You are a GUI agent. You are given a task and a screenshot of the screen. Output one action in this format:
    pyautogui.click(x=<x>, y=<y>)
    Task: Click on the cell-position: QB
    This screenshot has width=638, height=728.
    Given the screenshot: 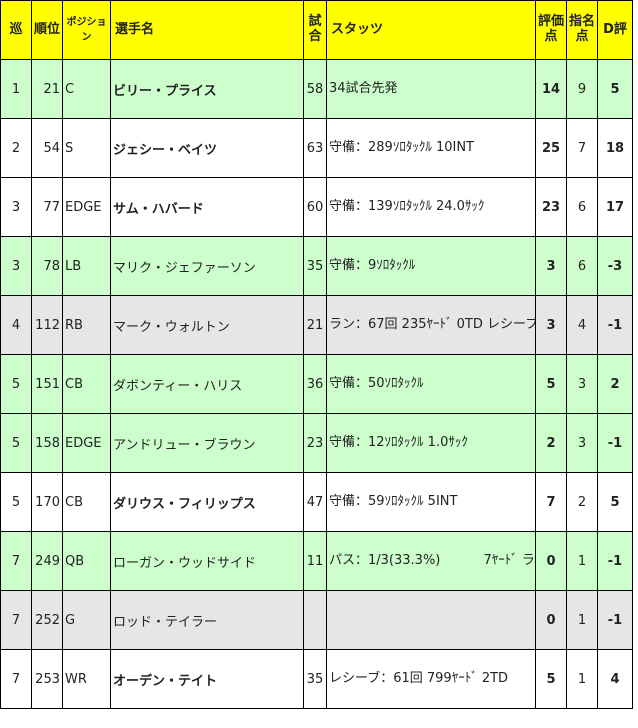 What is the action you would take?
    pyautogui.click(x=86, y=561)
    